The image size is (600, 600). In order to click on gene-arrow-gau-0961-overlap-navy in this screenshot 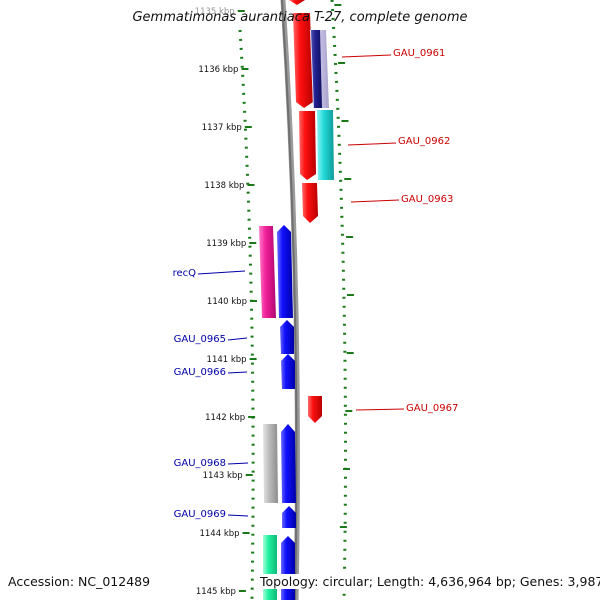, I will do `click(316, 69)`.